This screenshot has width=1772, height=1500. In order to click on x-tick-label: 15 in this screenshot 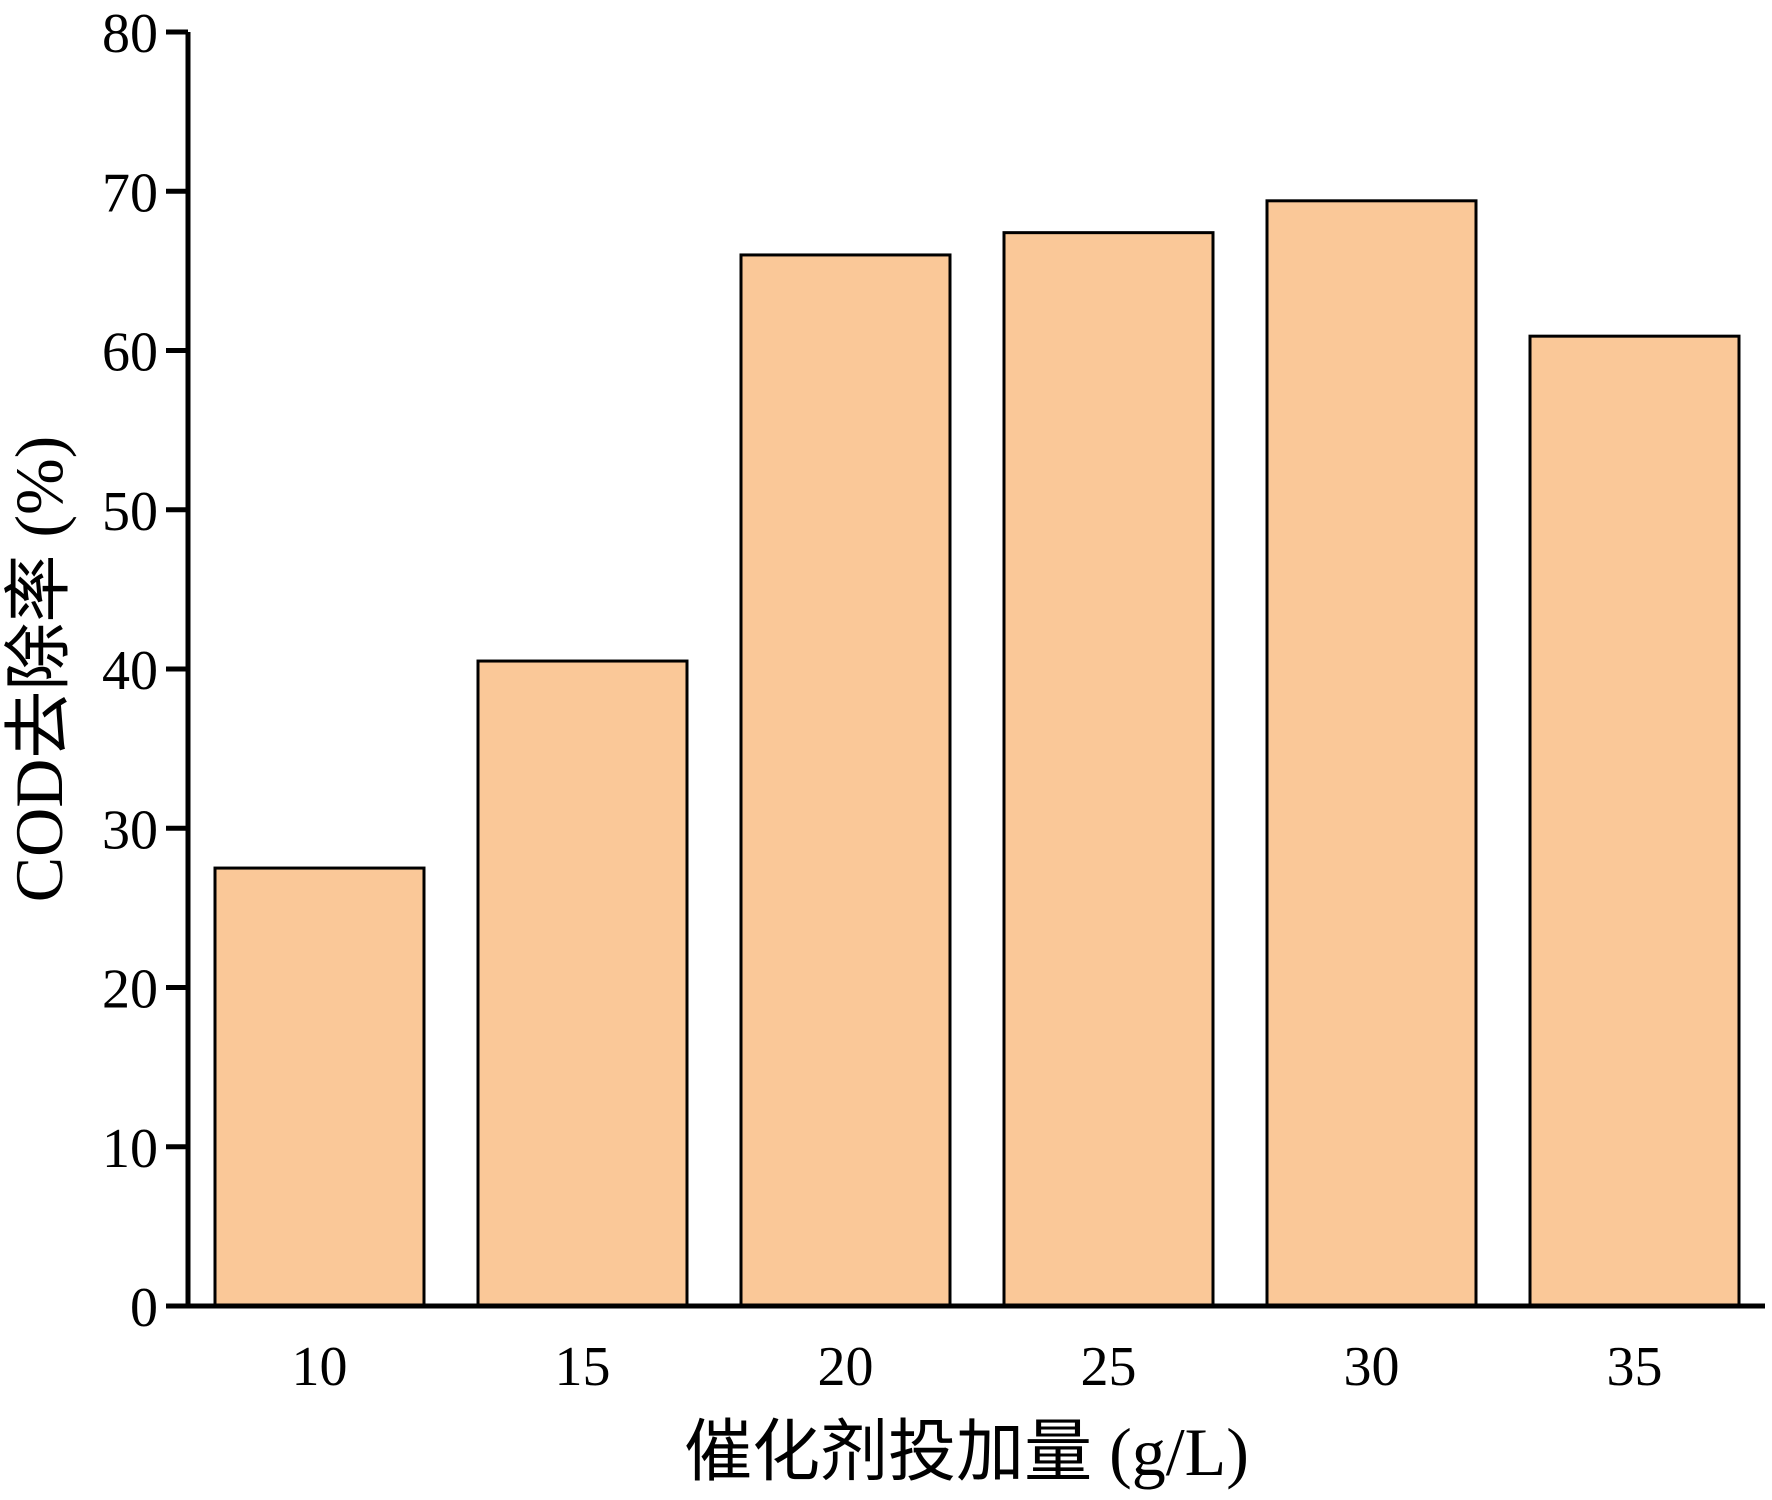, I will do `click(583, 1367)`.